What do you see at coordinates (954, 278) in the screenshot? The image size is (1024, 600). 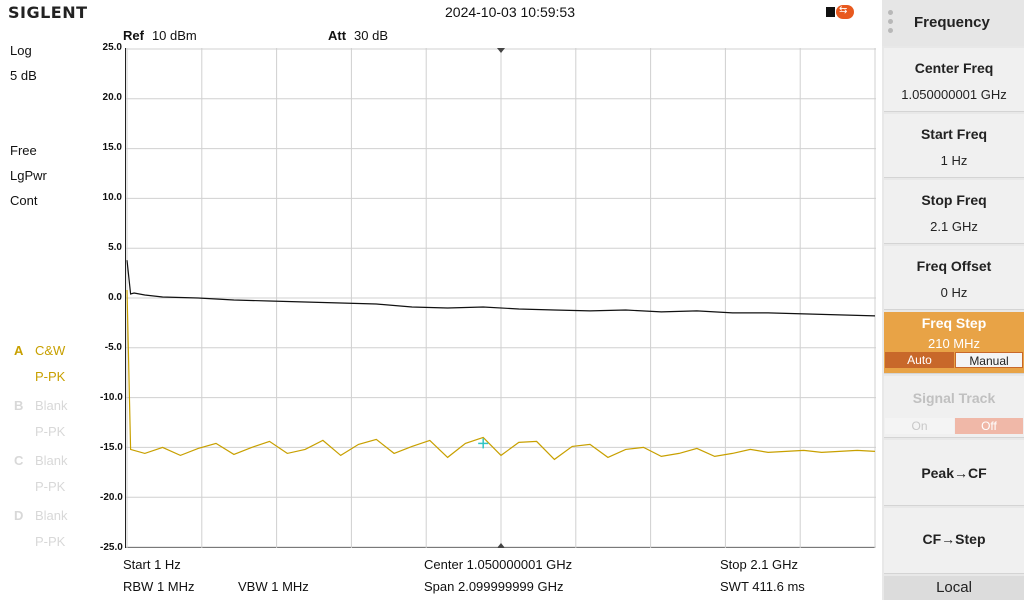 I see `freq-offset-key: Freq Offset 0 Hz` at bounding box center [954, 278].